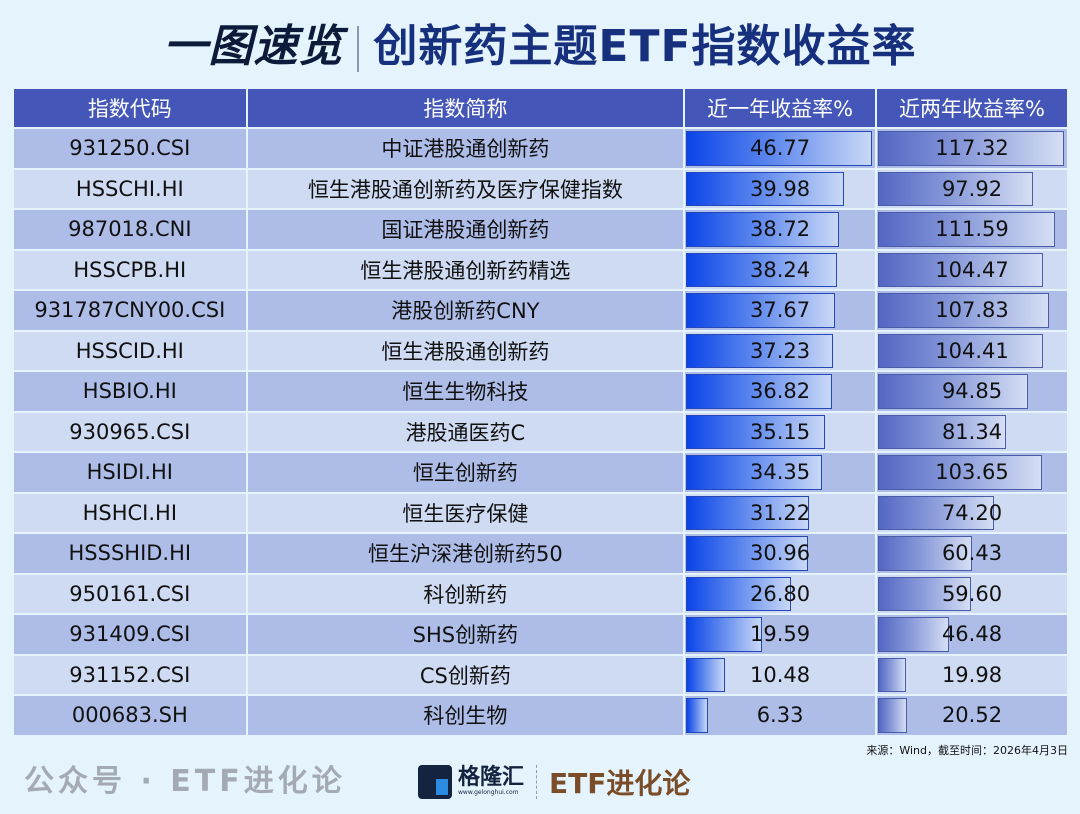 Image resolution: width=1080 pixels, height=814 pixels. Describe the element at coordinates (465, 148) in the screenshot. I see `index-name: 中证港股通创新药` at that location.